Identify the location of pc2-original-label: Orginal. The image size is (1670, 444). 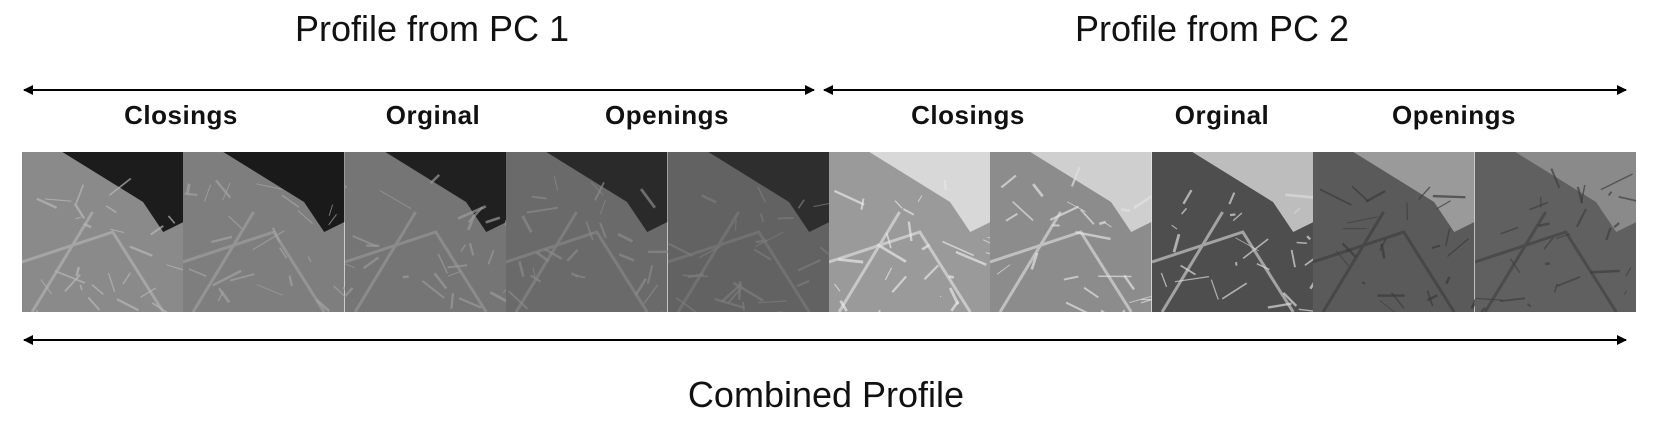
(1222, 115).